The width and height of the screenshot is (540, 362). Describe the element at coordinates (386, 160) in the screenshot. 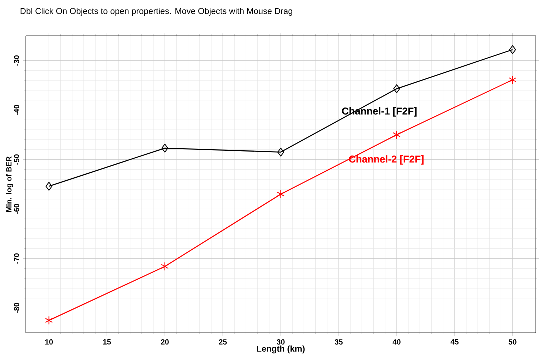

I see `series-label: Channel-2 [F2F]` at that location.